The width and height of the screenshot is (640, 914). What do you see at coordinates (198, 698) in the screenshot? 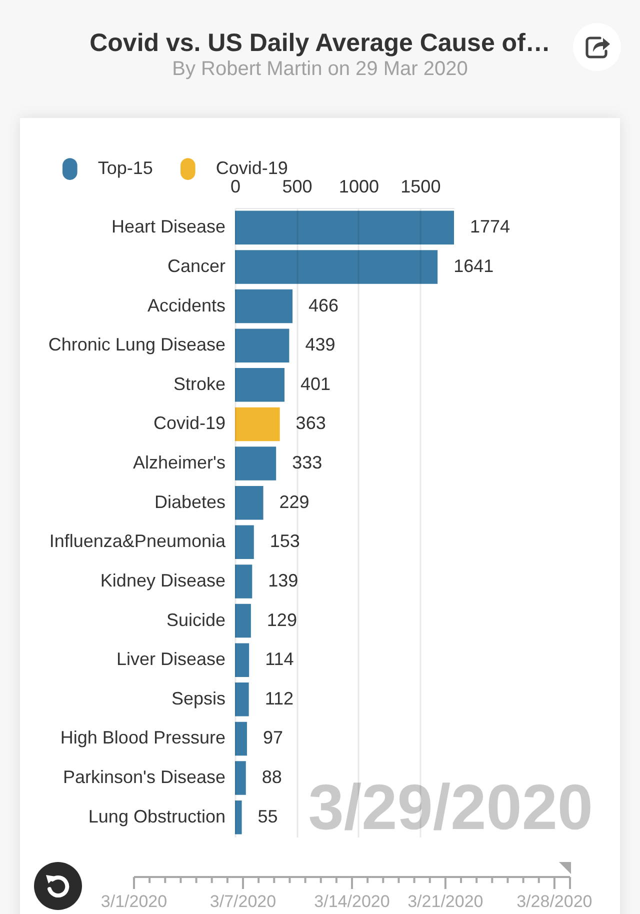
I see `y-tick-label: Sepsis` at bounding box center [198, 698].